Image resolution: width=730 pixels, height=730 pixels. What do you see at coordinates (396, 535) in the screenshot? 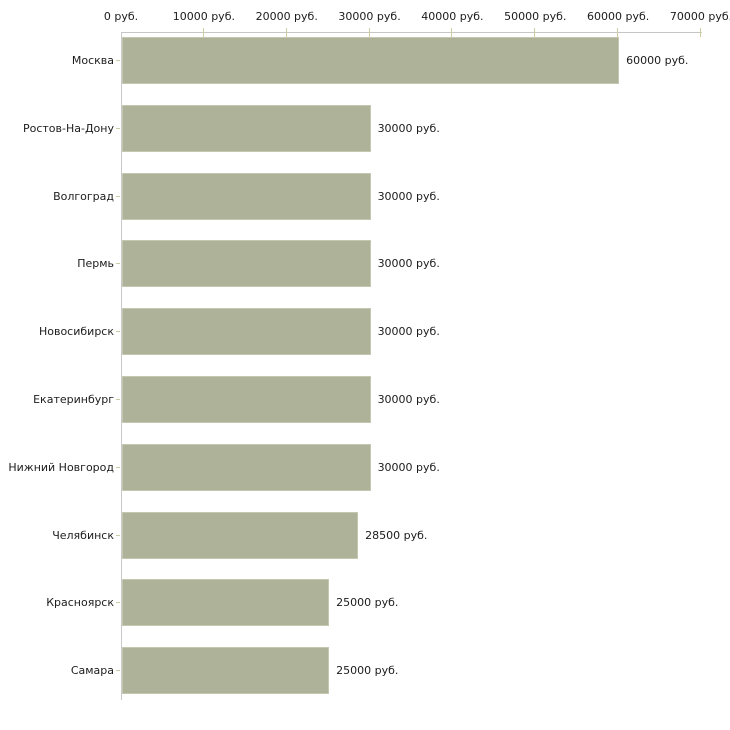
I see `value-label: 28500 руб.` at bounding box center [396, 535].